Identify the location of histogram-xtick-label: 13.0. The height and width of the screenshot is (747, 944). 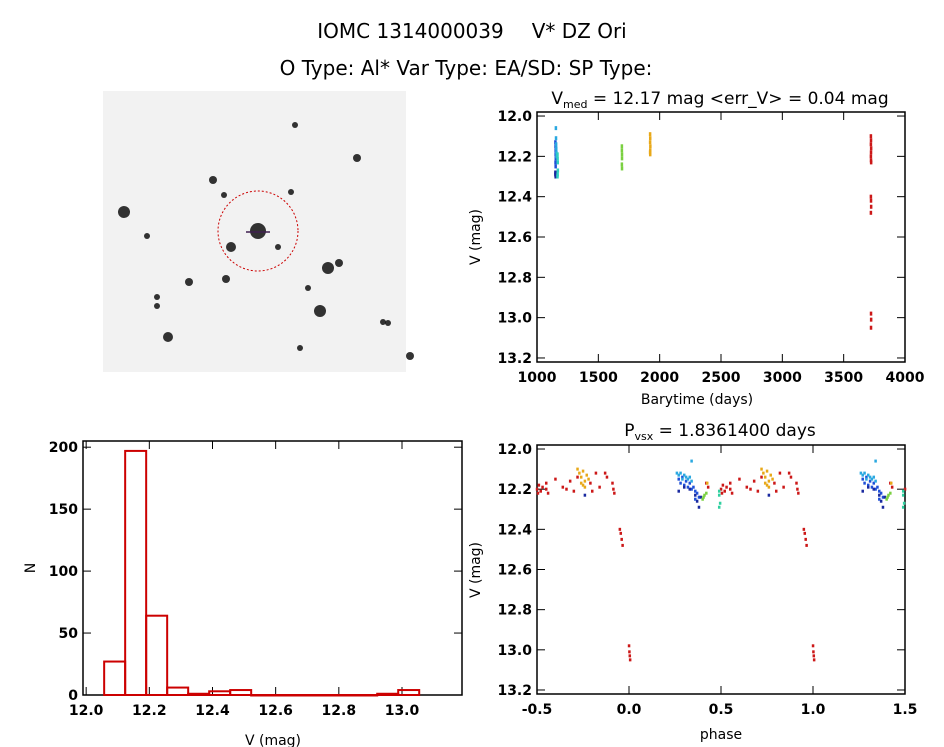
(402, 711).